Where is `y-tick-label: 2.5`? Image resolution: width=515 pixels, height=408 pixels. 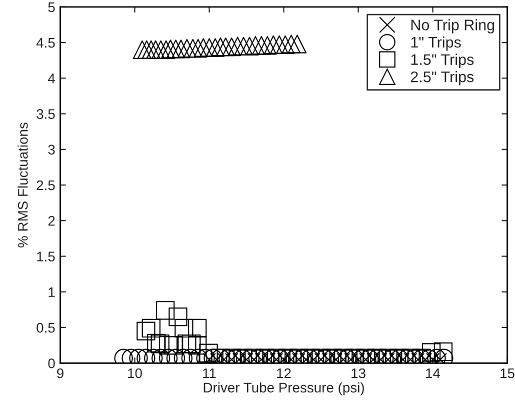
y-tick-label: 2.5 is located at coordinates (45, 185).